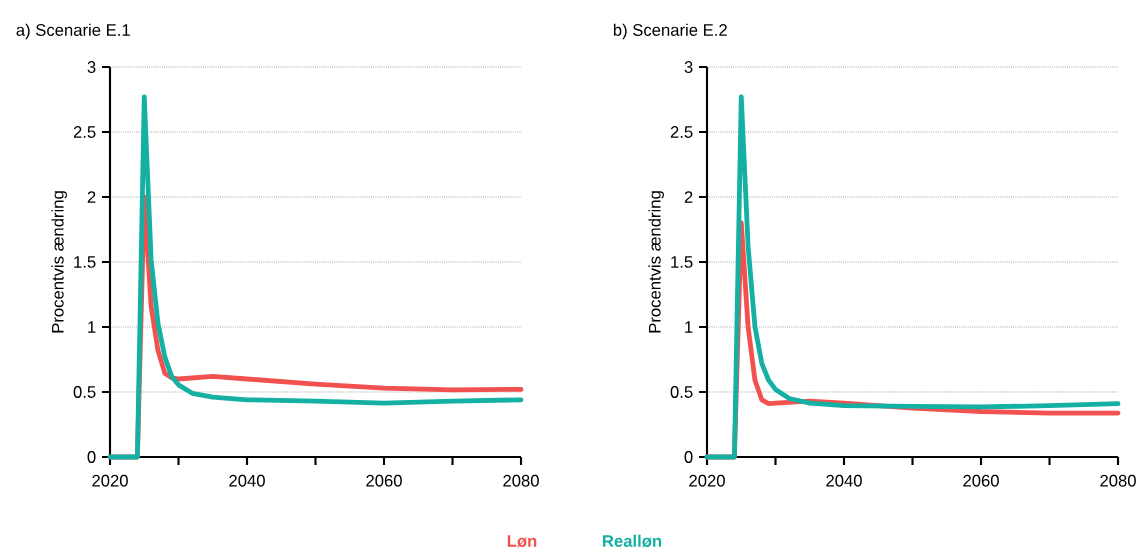  What do you see at coordinates (670, 31) in the screenshot?
I see `chart-title: b) Scenarie E.2` at bounding box center [670, 31].